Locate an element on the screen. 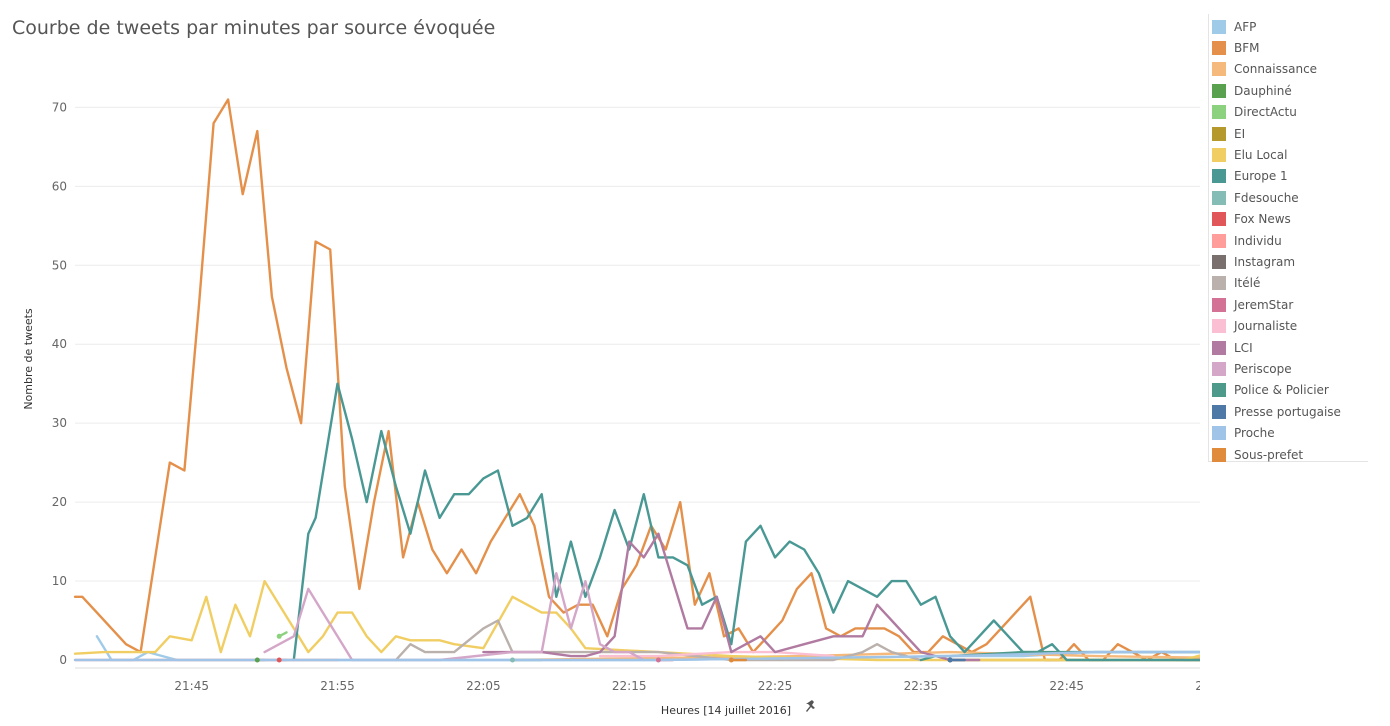 The width and height of the screenshot is (1390, 726). legend-label: Proche is located at coordinates (1254, 433).